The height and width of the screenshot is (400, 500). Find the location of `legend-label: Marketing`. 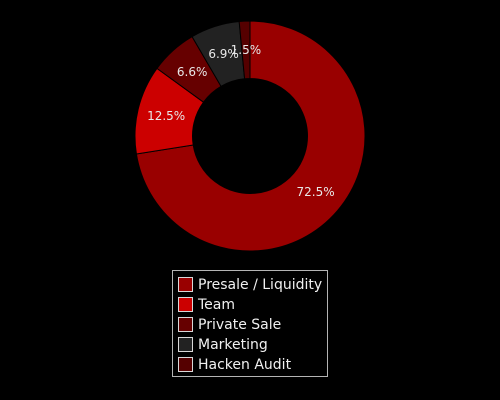

legend-label: Marketing is located at coordinates (233, 345).